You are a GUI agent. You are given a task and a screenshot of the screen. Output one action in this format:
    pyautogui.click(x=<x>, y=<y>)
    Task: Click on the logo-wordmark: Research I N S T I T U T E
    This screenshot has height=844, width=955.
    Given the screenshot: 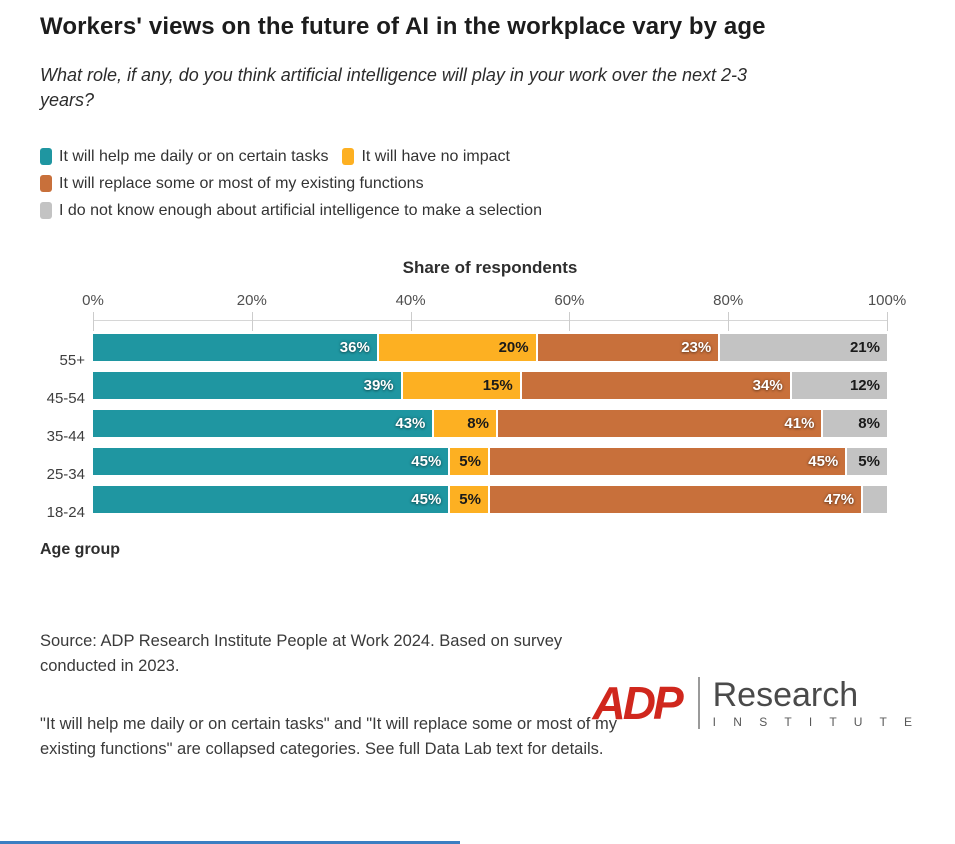 What is the action you would take?
    pyautogui.click(x=816, y=703)
    